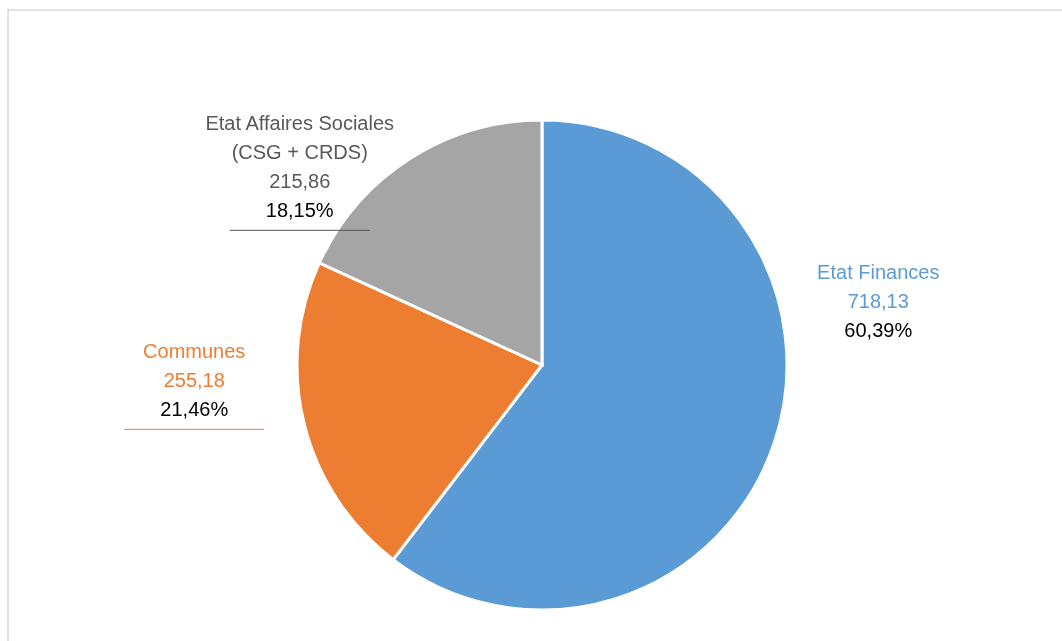  Describe the element at coordinates (878, 316) in the screenshot. I see `data-label: 718,13 60,39%` at that location.